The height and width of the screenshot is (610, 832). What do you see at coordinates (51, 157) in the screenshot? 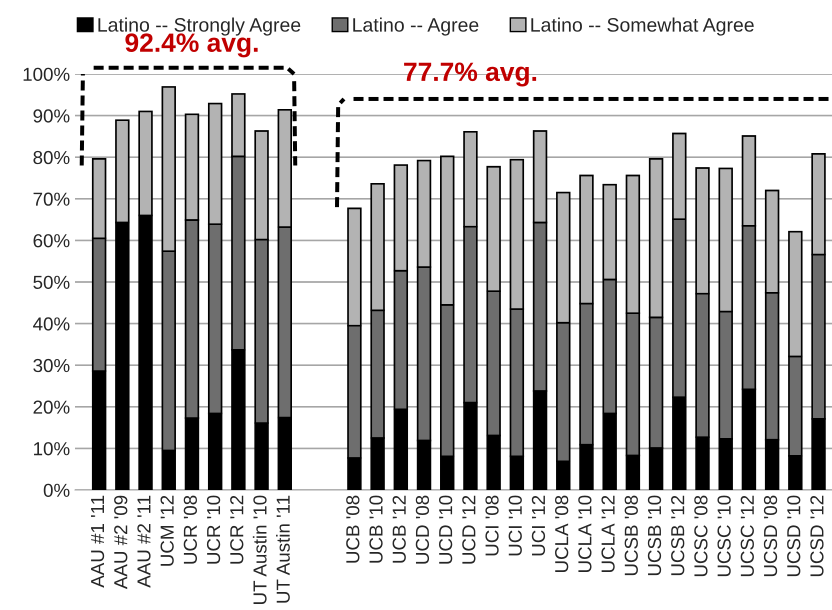
I see `y-tick-label: 80%` at bounding box center [51, 157].